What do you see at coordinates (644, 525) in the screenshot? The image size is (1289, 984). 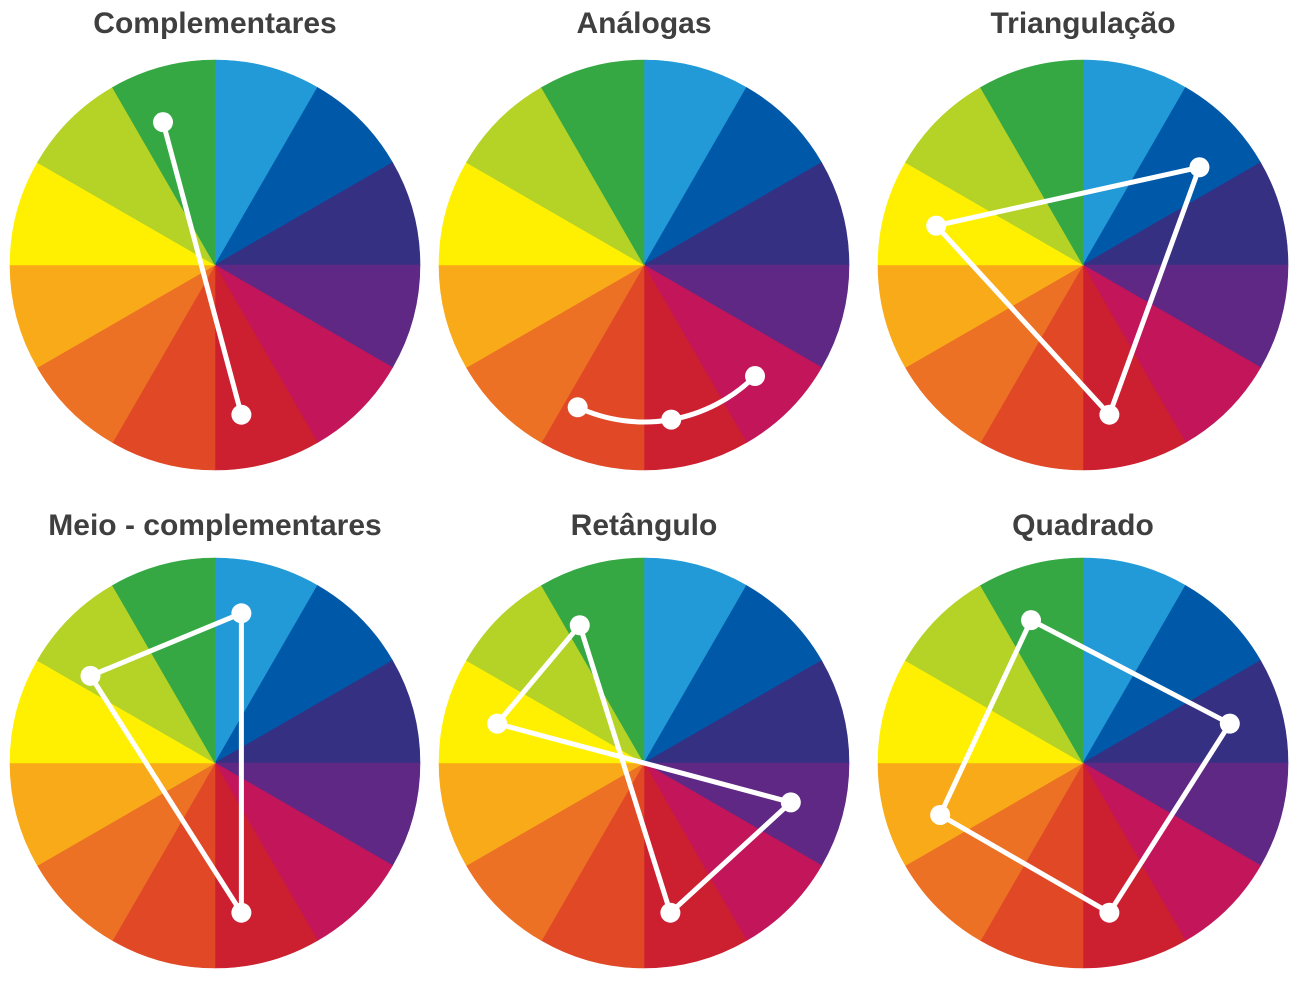 I see `scheme-title: Retângulo` at bounding box center [644, 525].